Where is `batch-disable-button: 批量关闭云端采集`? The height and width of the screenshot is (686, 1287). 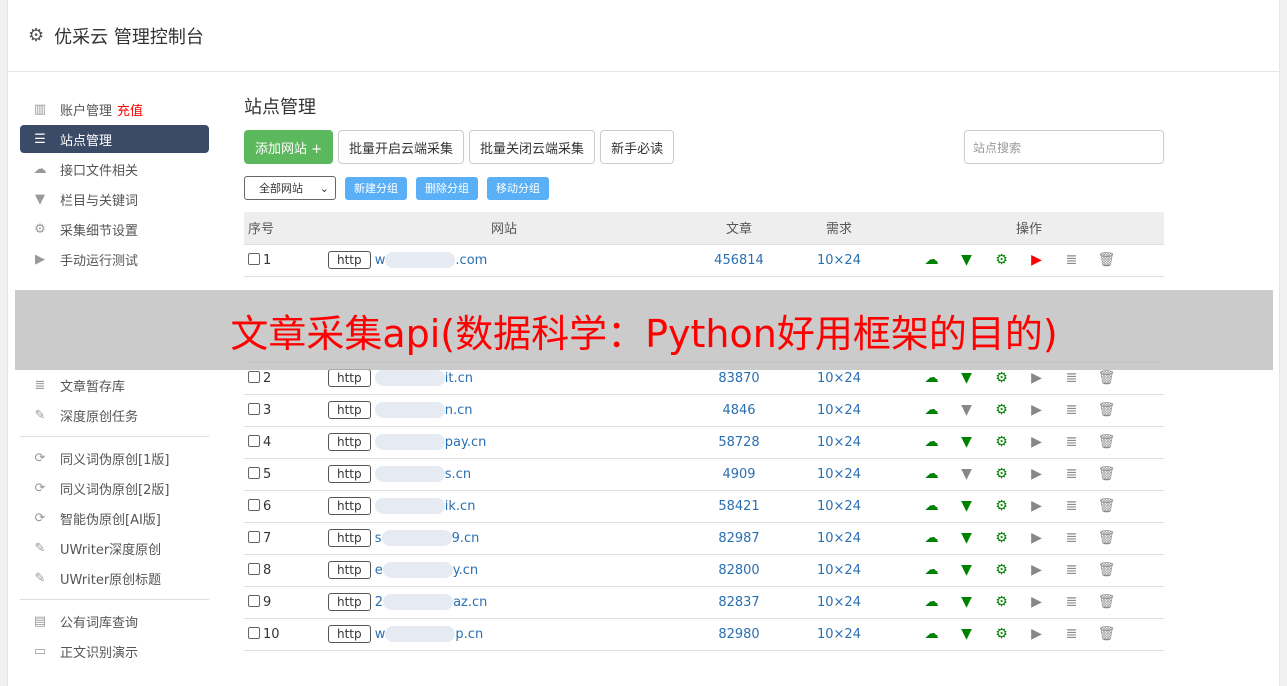 batch-disable-button: 批量关闭云端采集 is located at coordinates (532, 147).